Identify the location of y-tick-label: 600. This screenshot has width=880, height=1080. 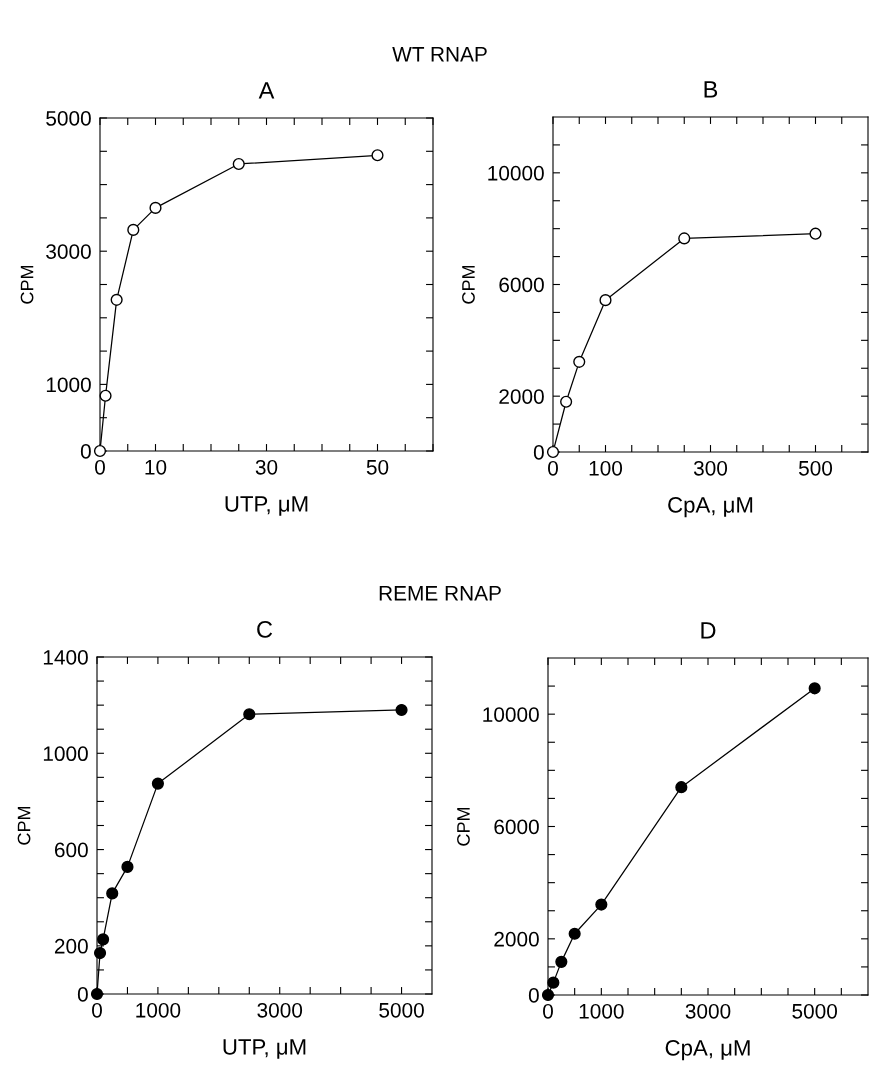
(71, 850).